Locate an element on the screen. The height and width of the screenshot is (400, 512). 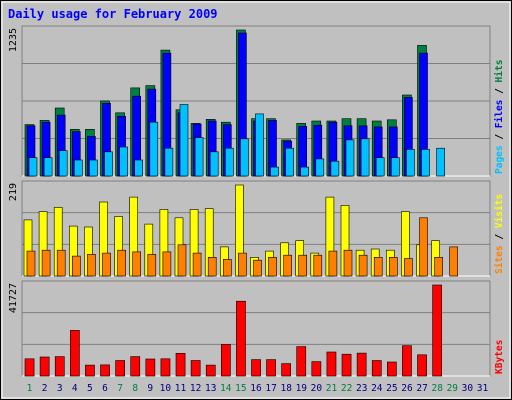
x-tick-label-day-6: 6 is located at coordinates (105, 388).